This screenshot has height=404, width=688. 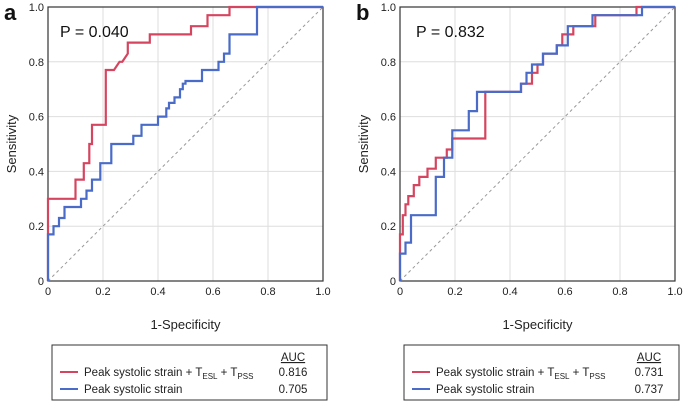 I want to click on x-tick-label-a: 0.2, so click(x=102, y=292).